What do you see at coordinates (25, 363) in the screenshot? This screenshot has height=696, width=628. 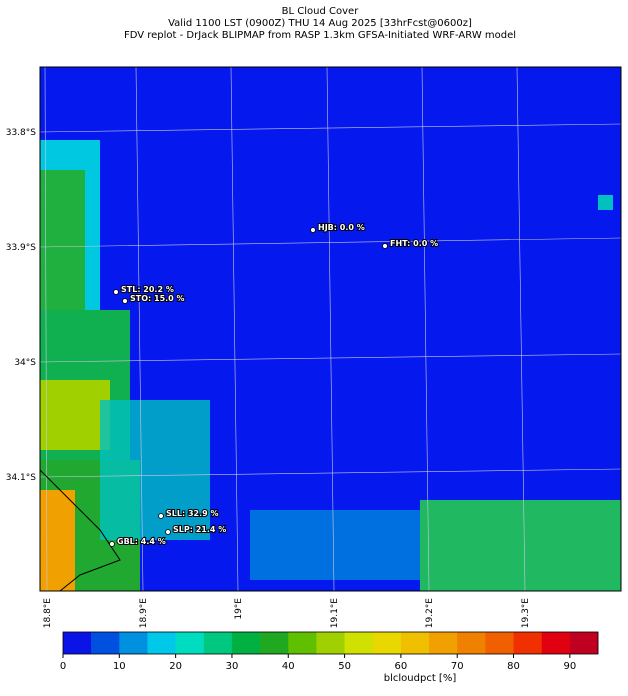 I see `lat-label: 34°S` at bounding box center [25, 363].